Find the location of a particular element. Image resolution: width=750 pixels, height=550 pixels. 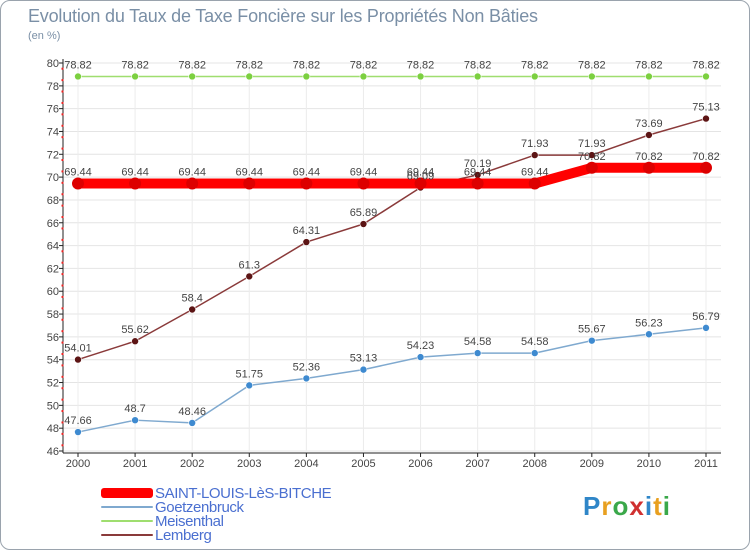

x-tick-label: 2006 is located at coordinates (420, 464).